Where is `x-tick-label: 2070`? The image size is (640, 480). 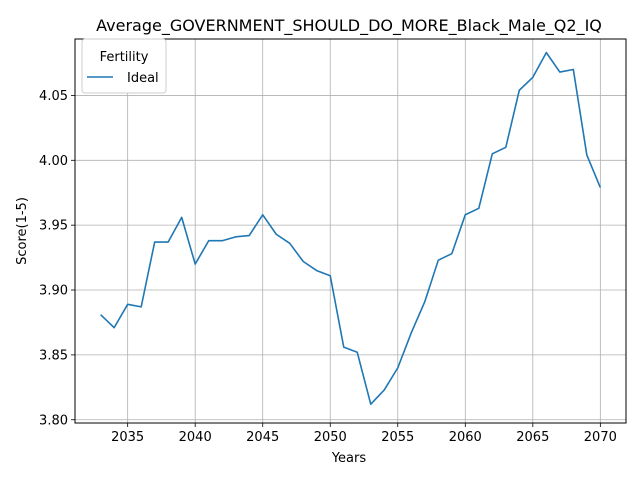
x-tick-label: 2070 is located at coordinates (600, 437).